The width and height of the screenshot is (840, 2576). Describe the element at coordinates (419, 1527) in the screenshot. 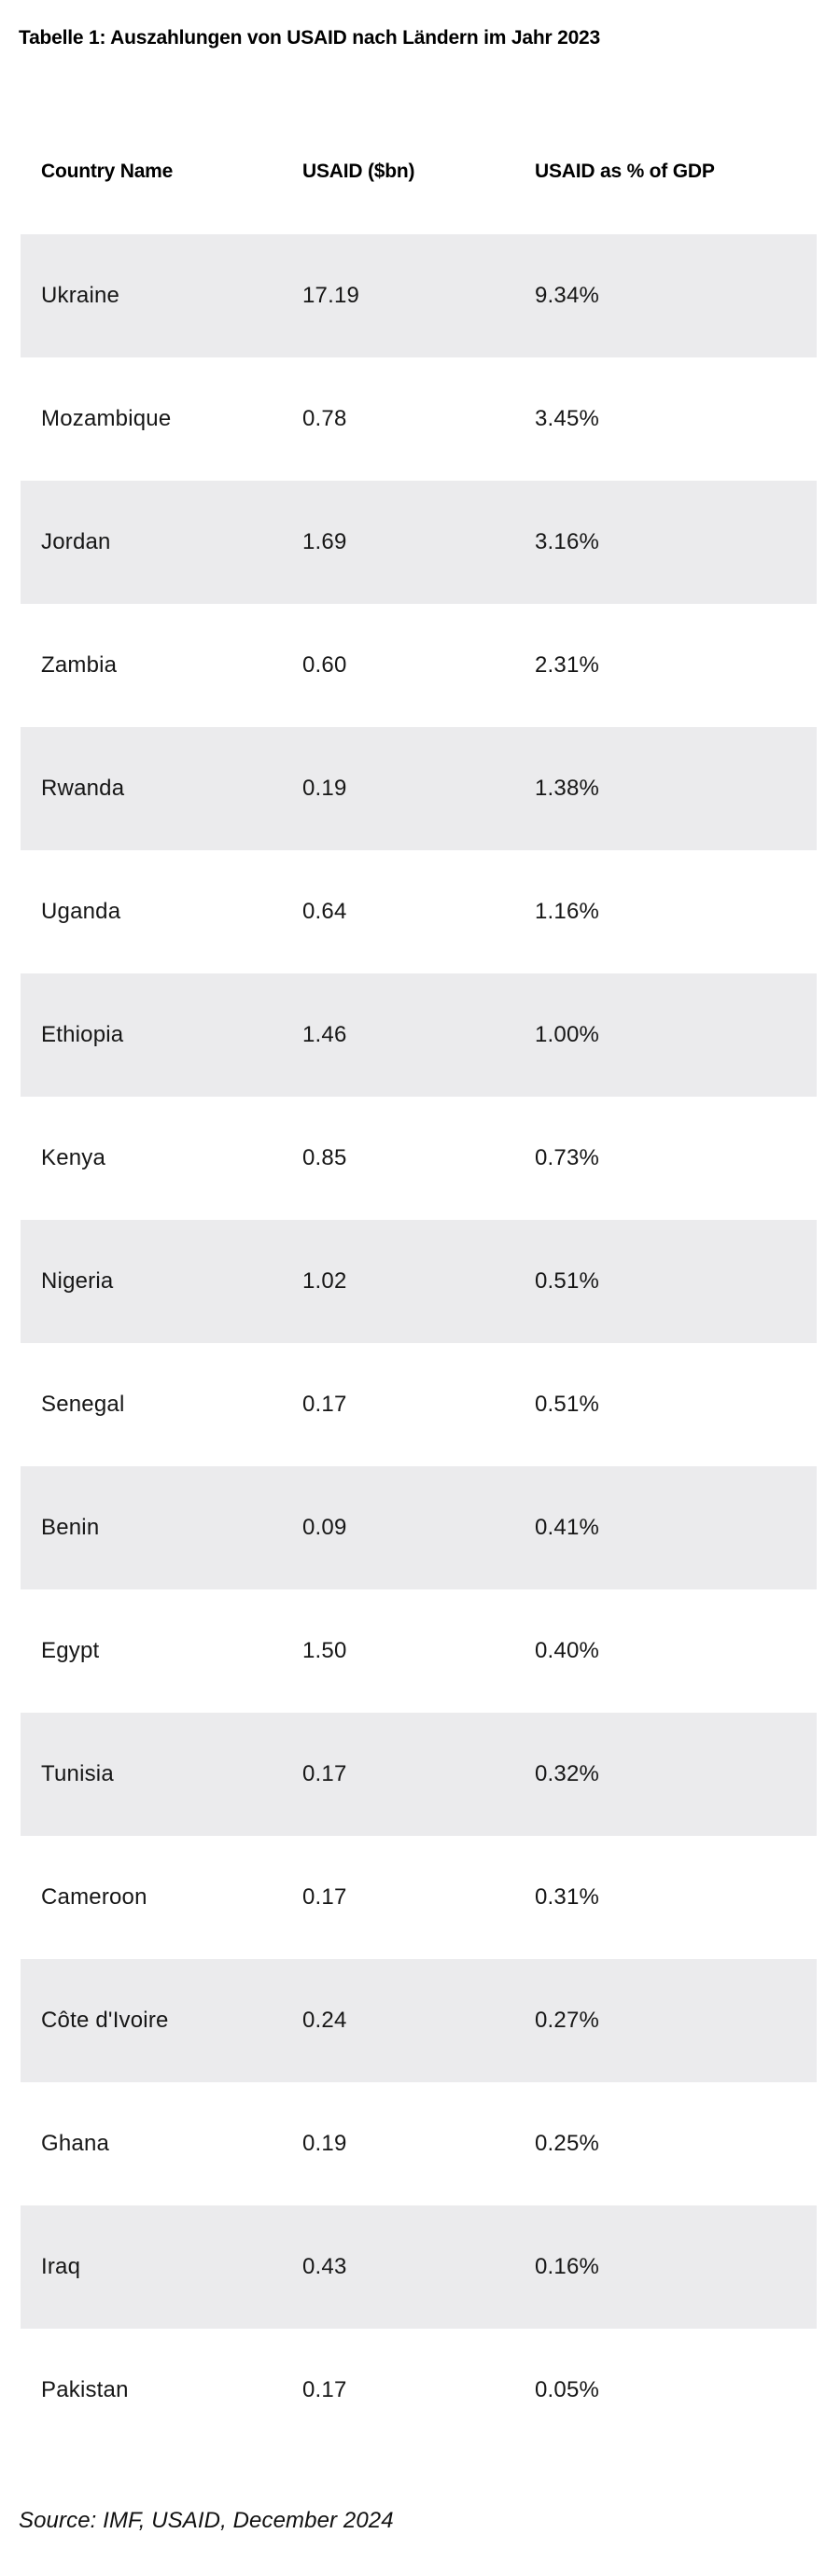

I see `table-row: Benin 0.09 0.41%` at that location.